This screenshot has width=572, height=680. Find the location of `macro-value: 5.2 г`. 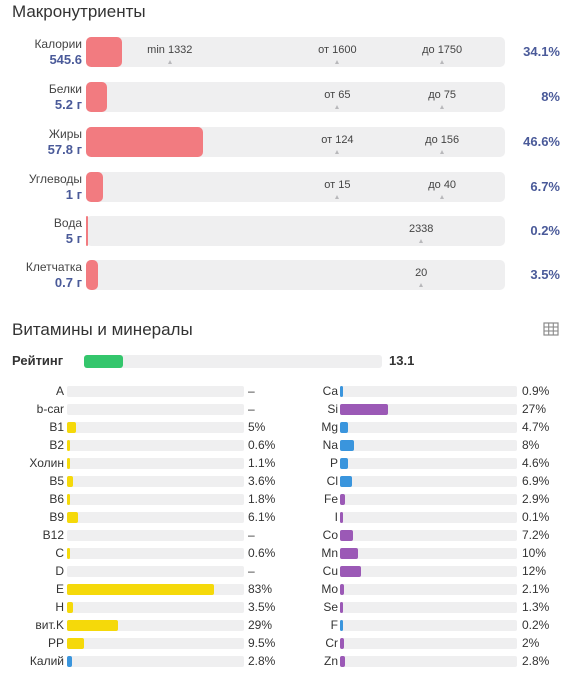

macro-value: 5.2 г is located at coordinates (68, 104).